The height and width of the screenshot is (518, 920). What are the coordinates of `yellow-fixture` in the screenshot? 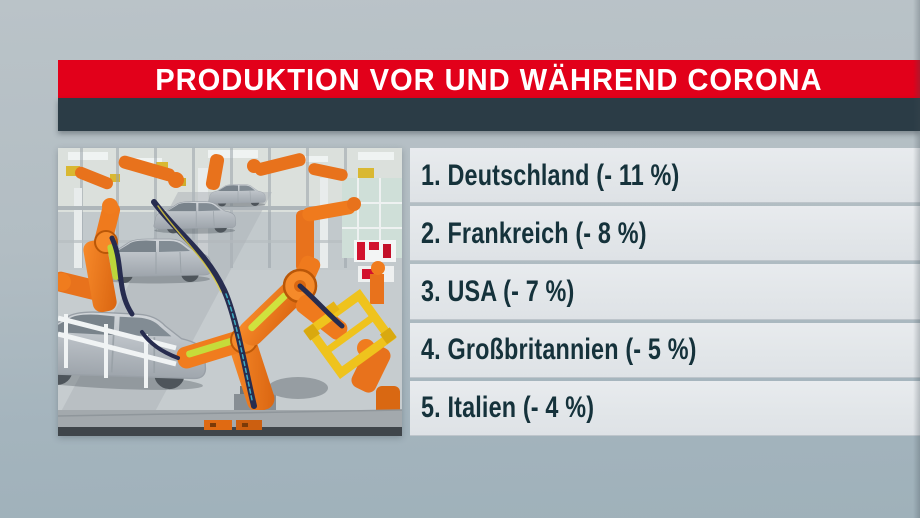 It's located at (350, 334).